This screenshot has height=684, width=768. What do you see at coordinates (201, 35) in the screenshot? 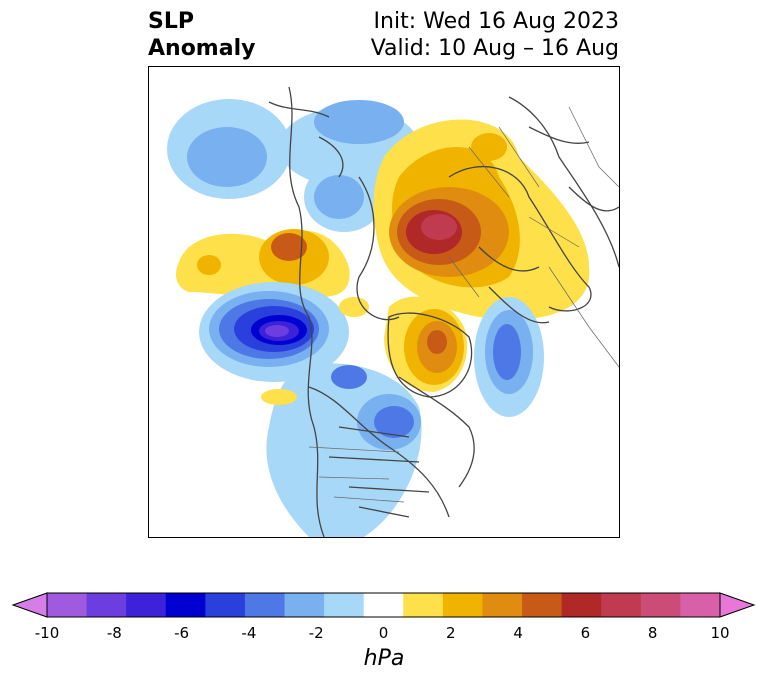
I see `map-title: SLP Anomaly` at bounding box center [201, 35].